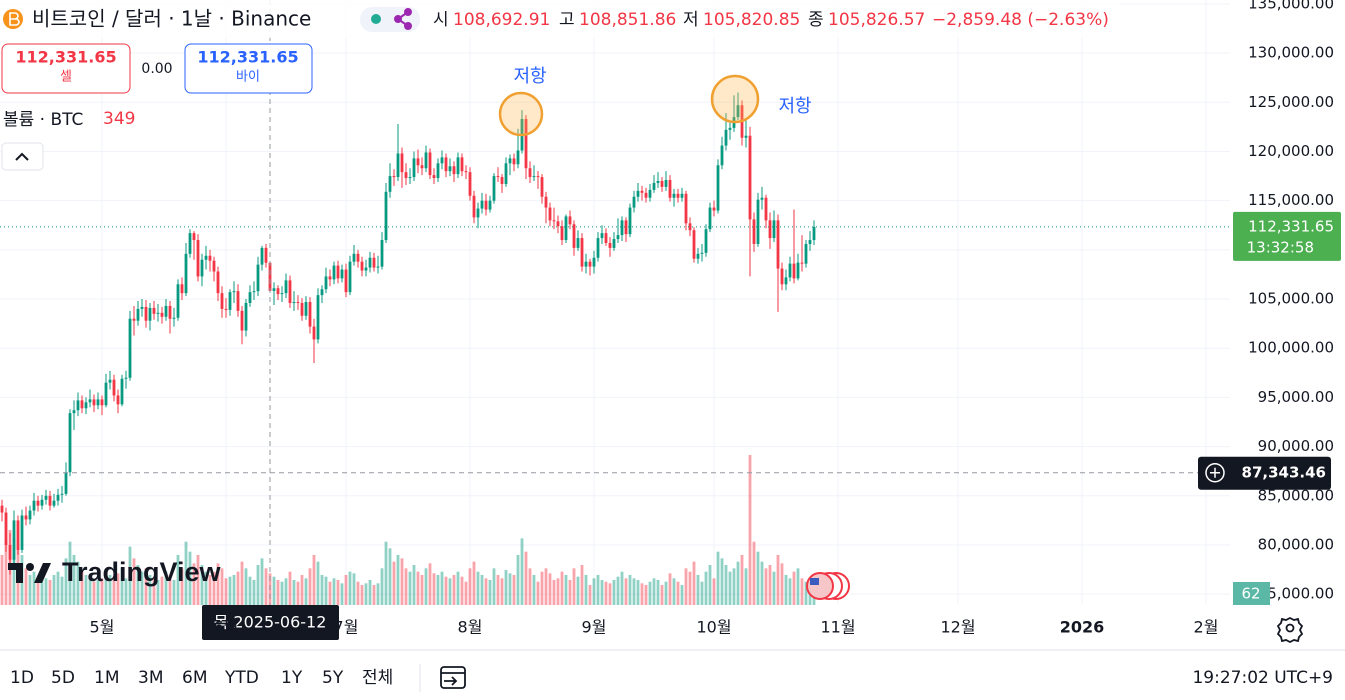 Image resolution: width=1345 pixels, height=700 pixels. Describe the element at coordinates (346, 627) in the screenshot. I see `x-tick-label: 7월` at that location.